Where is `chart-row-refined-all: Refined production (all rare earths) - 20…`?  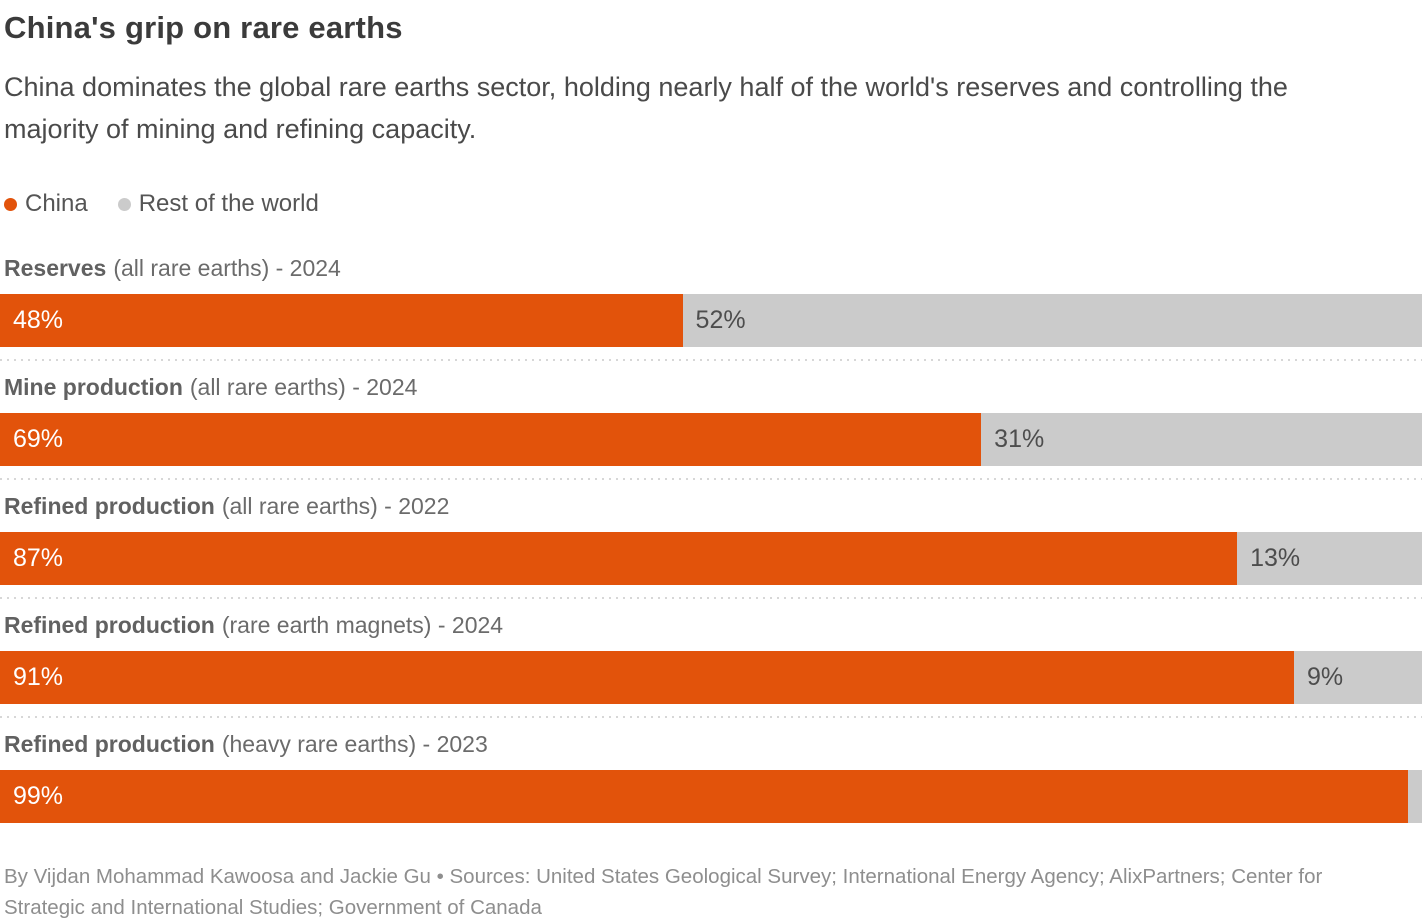
chart-row-refined-all: Refined production (all rare earths) - 20… is located at coordinates (711, 545).